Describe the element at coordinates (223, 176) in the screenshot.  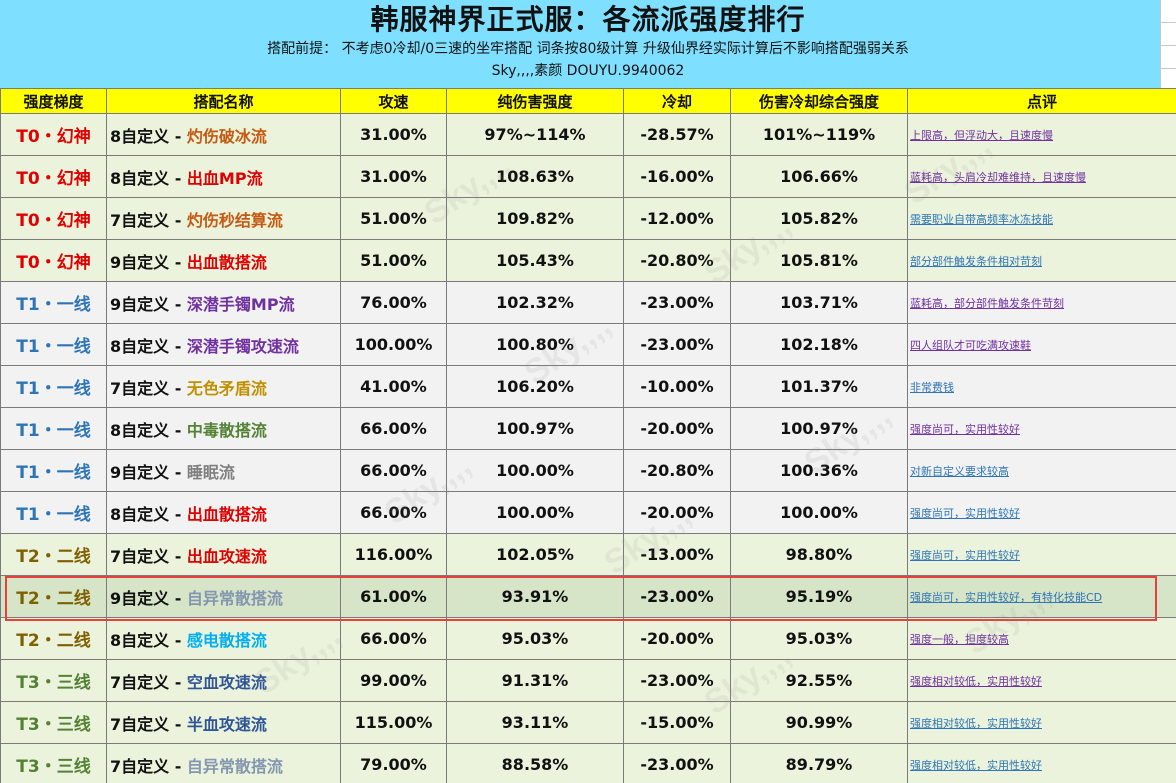
I see `build-name-cell: 8自定义 - 出血MP流` at that location.